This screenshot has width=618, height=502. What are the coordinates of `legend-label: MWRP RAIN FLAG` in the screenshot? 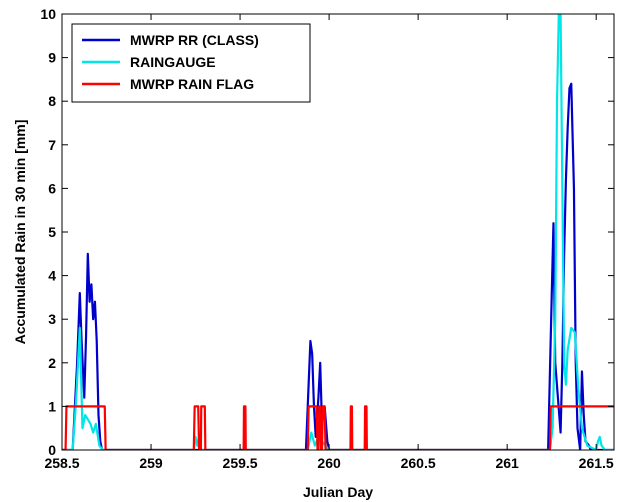 It's located at (192, 84).